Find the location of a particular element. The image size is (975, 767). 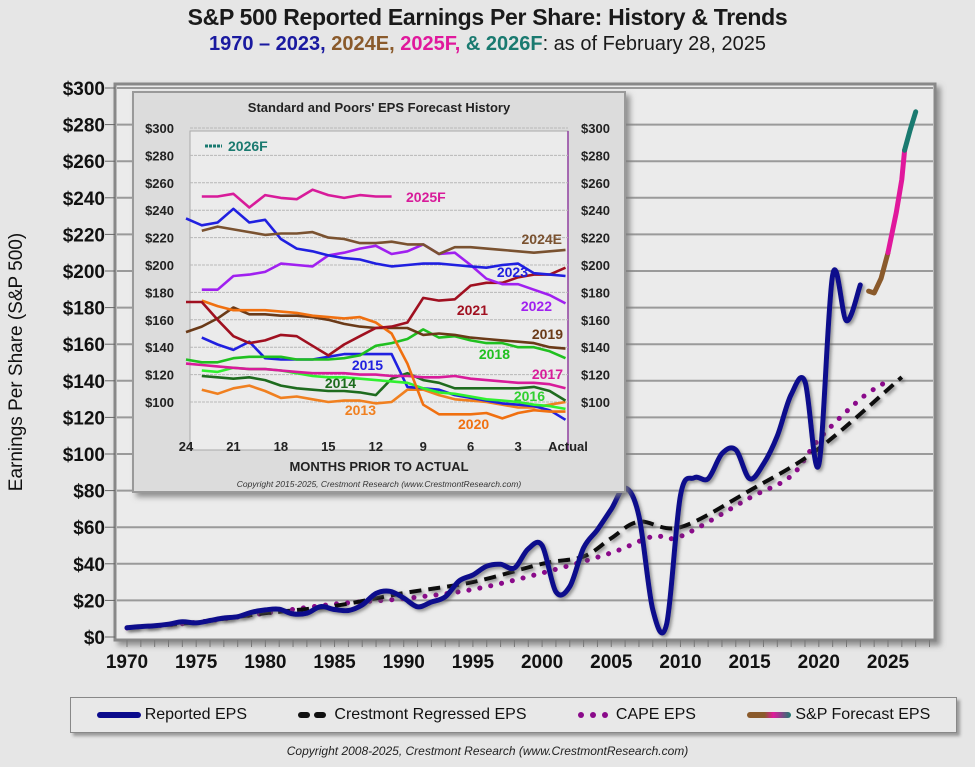

inset-y-tick-label-right: $280 is located at coordinates (595, 155).